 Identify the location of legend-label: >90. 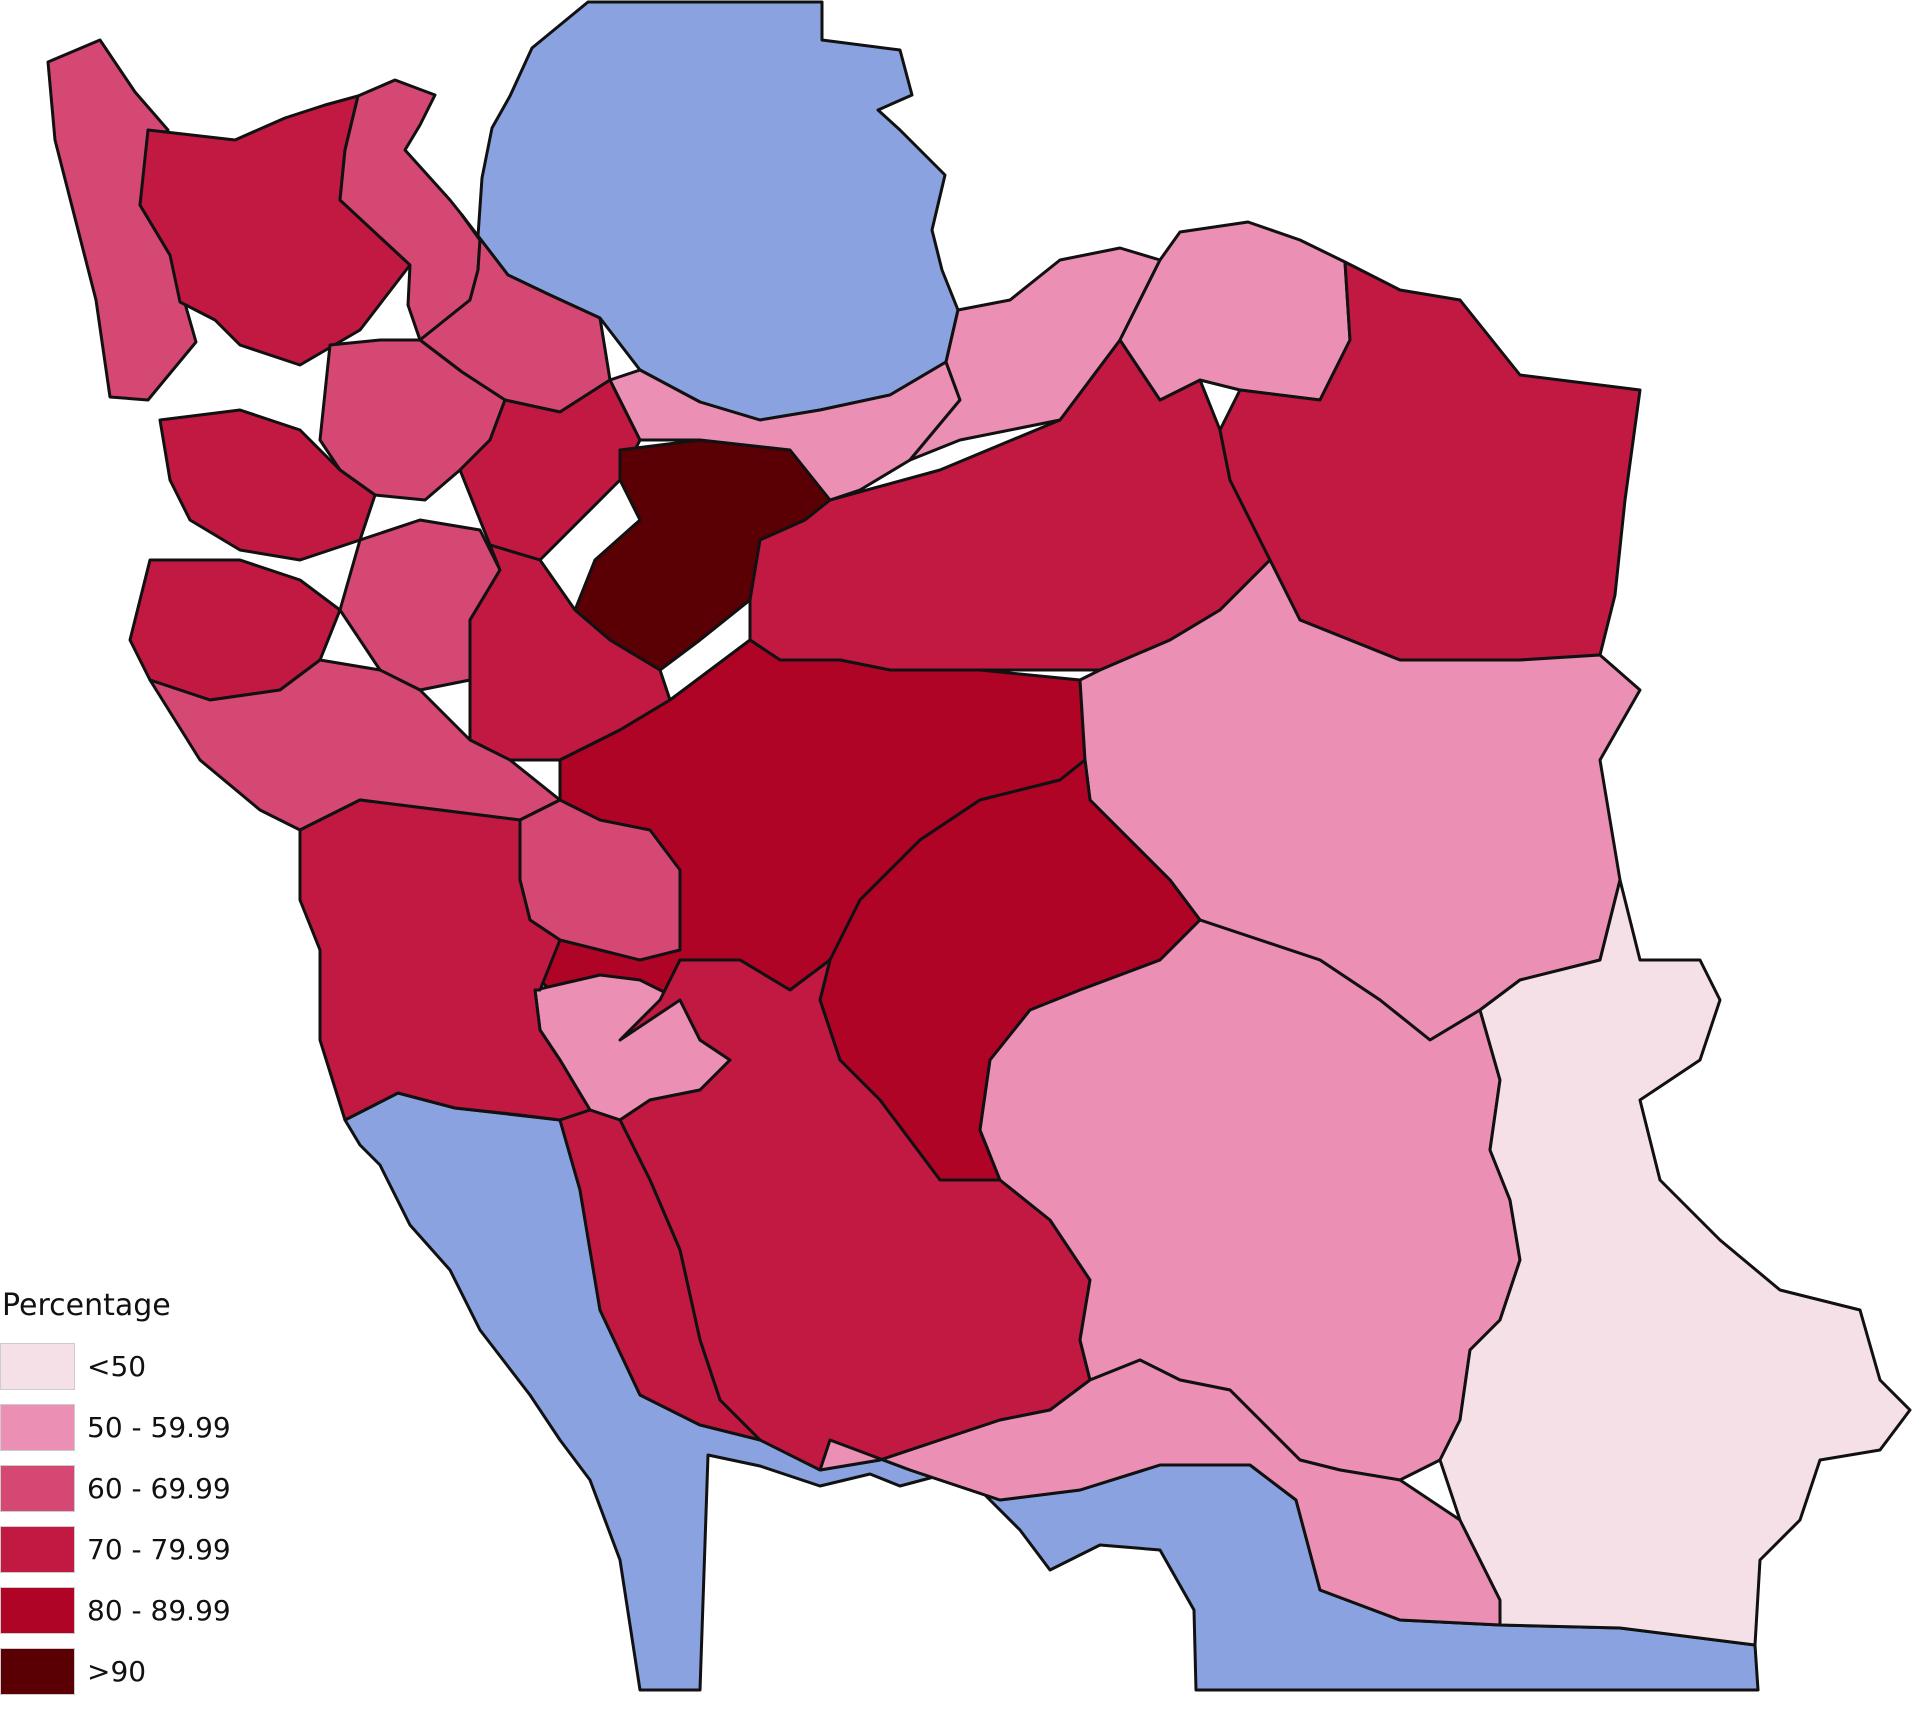
(117, 1671).